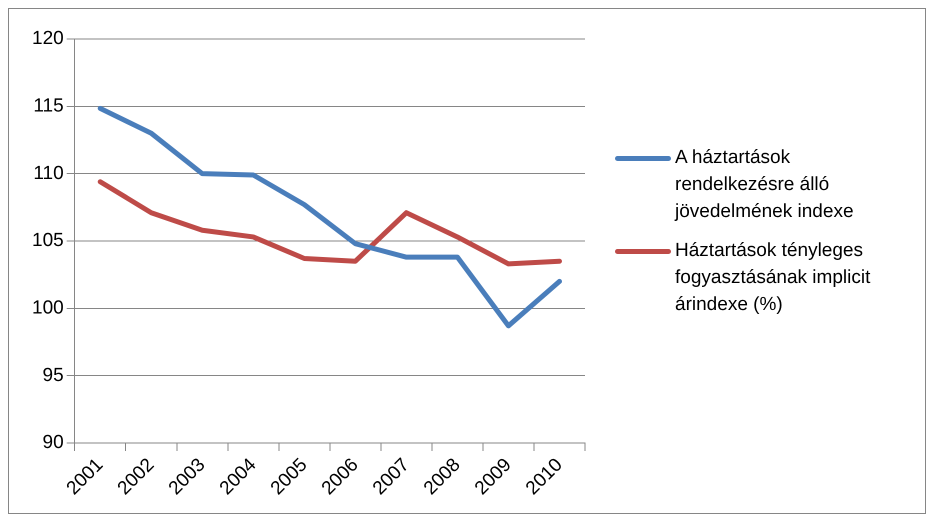 This screenshot has height=524, width=936. What do you see at coordinates (48, 39) in the screenshot?
I see `y-tick-label: 120` at bounding box center [48, 39].